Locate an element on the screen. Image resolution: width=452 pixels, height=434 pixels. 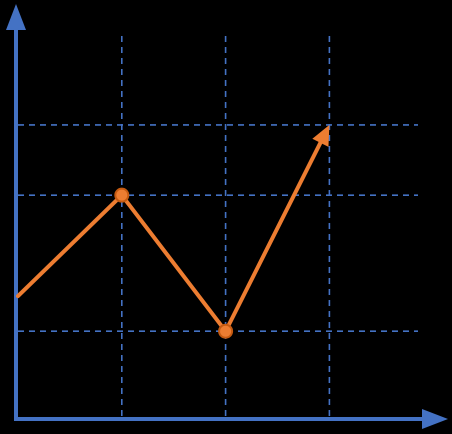
series-end-arrow is located at coordinates (321, 135).